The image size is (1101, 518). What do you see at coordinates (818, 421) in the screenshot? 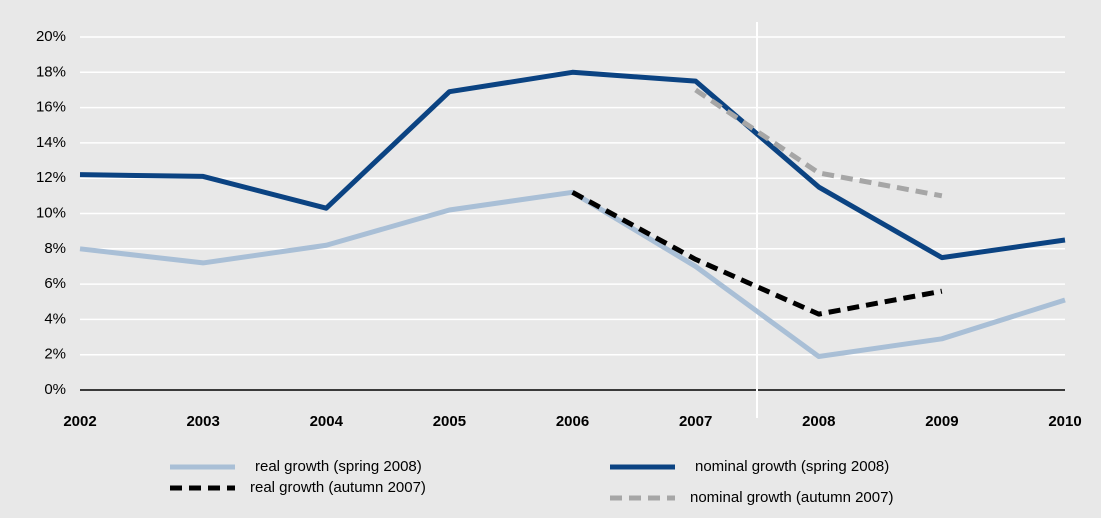
I see `x-tick-label: 2008` at bounding box center [818, 421].